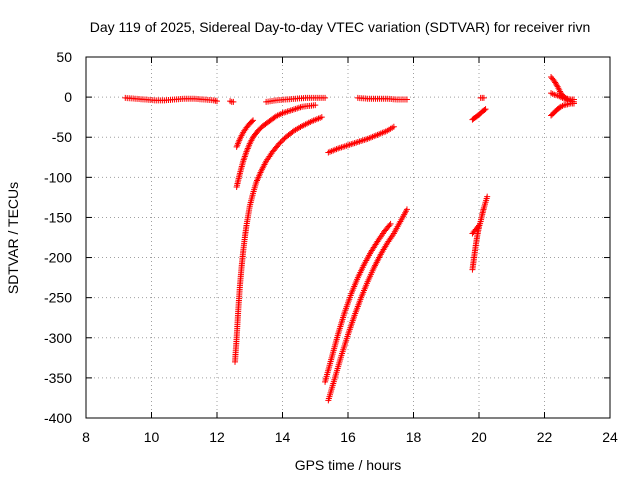 The width and height of the screenshot is (640, 480). Describe the element at coordinates (283, 437) in the screenshot. I see `x-tick-label: 14` at that location.